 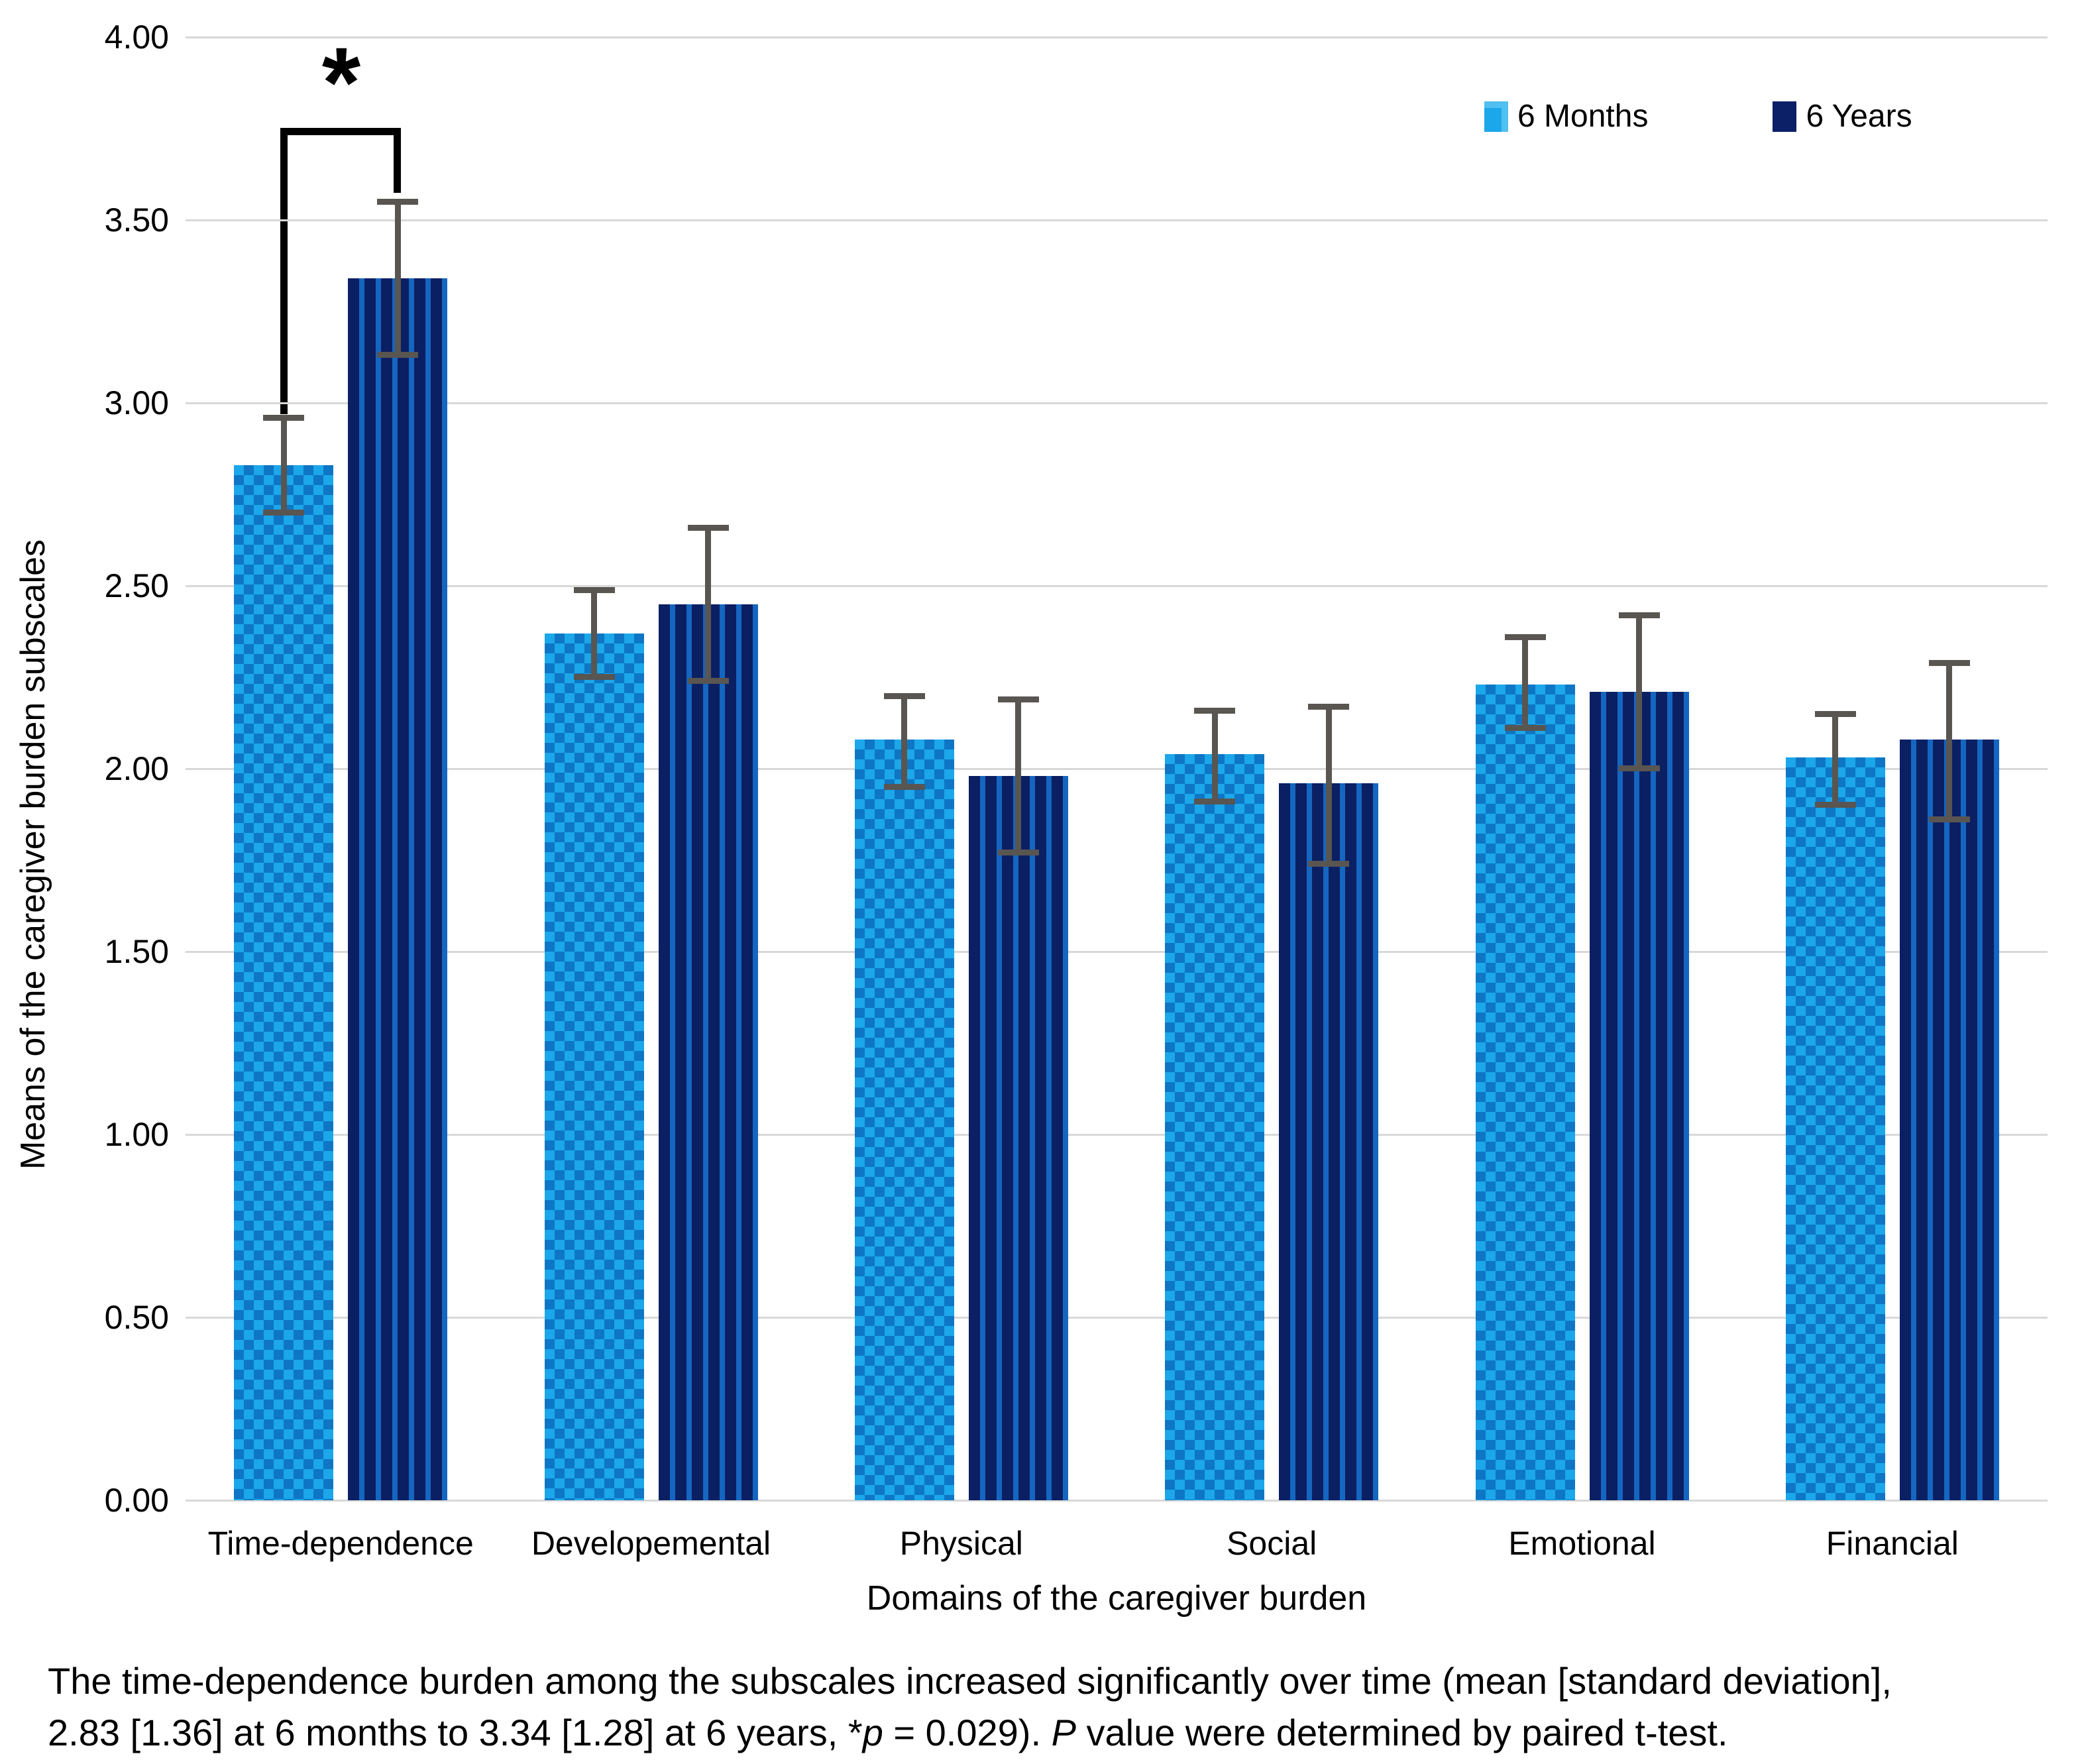 What do you see at coordinates (1525, 1092) in the screenshot?
I see `bar-6-months-emotional` at bounding box center [1525, 1092].